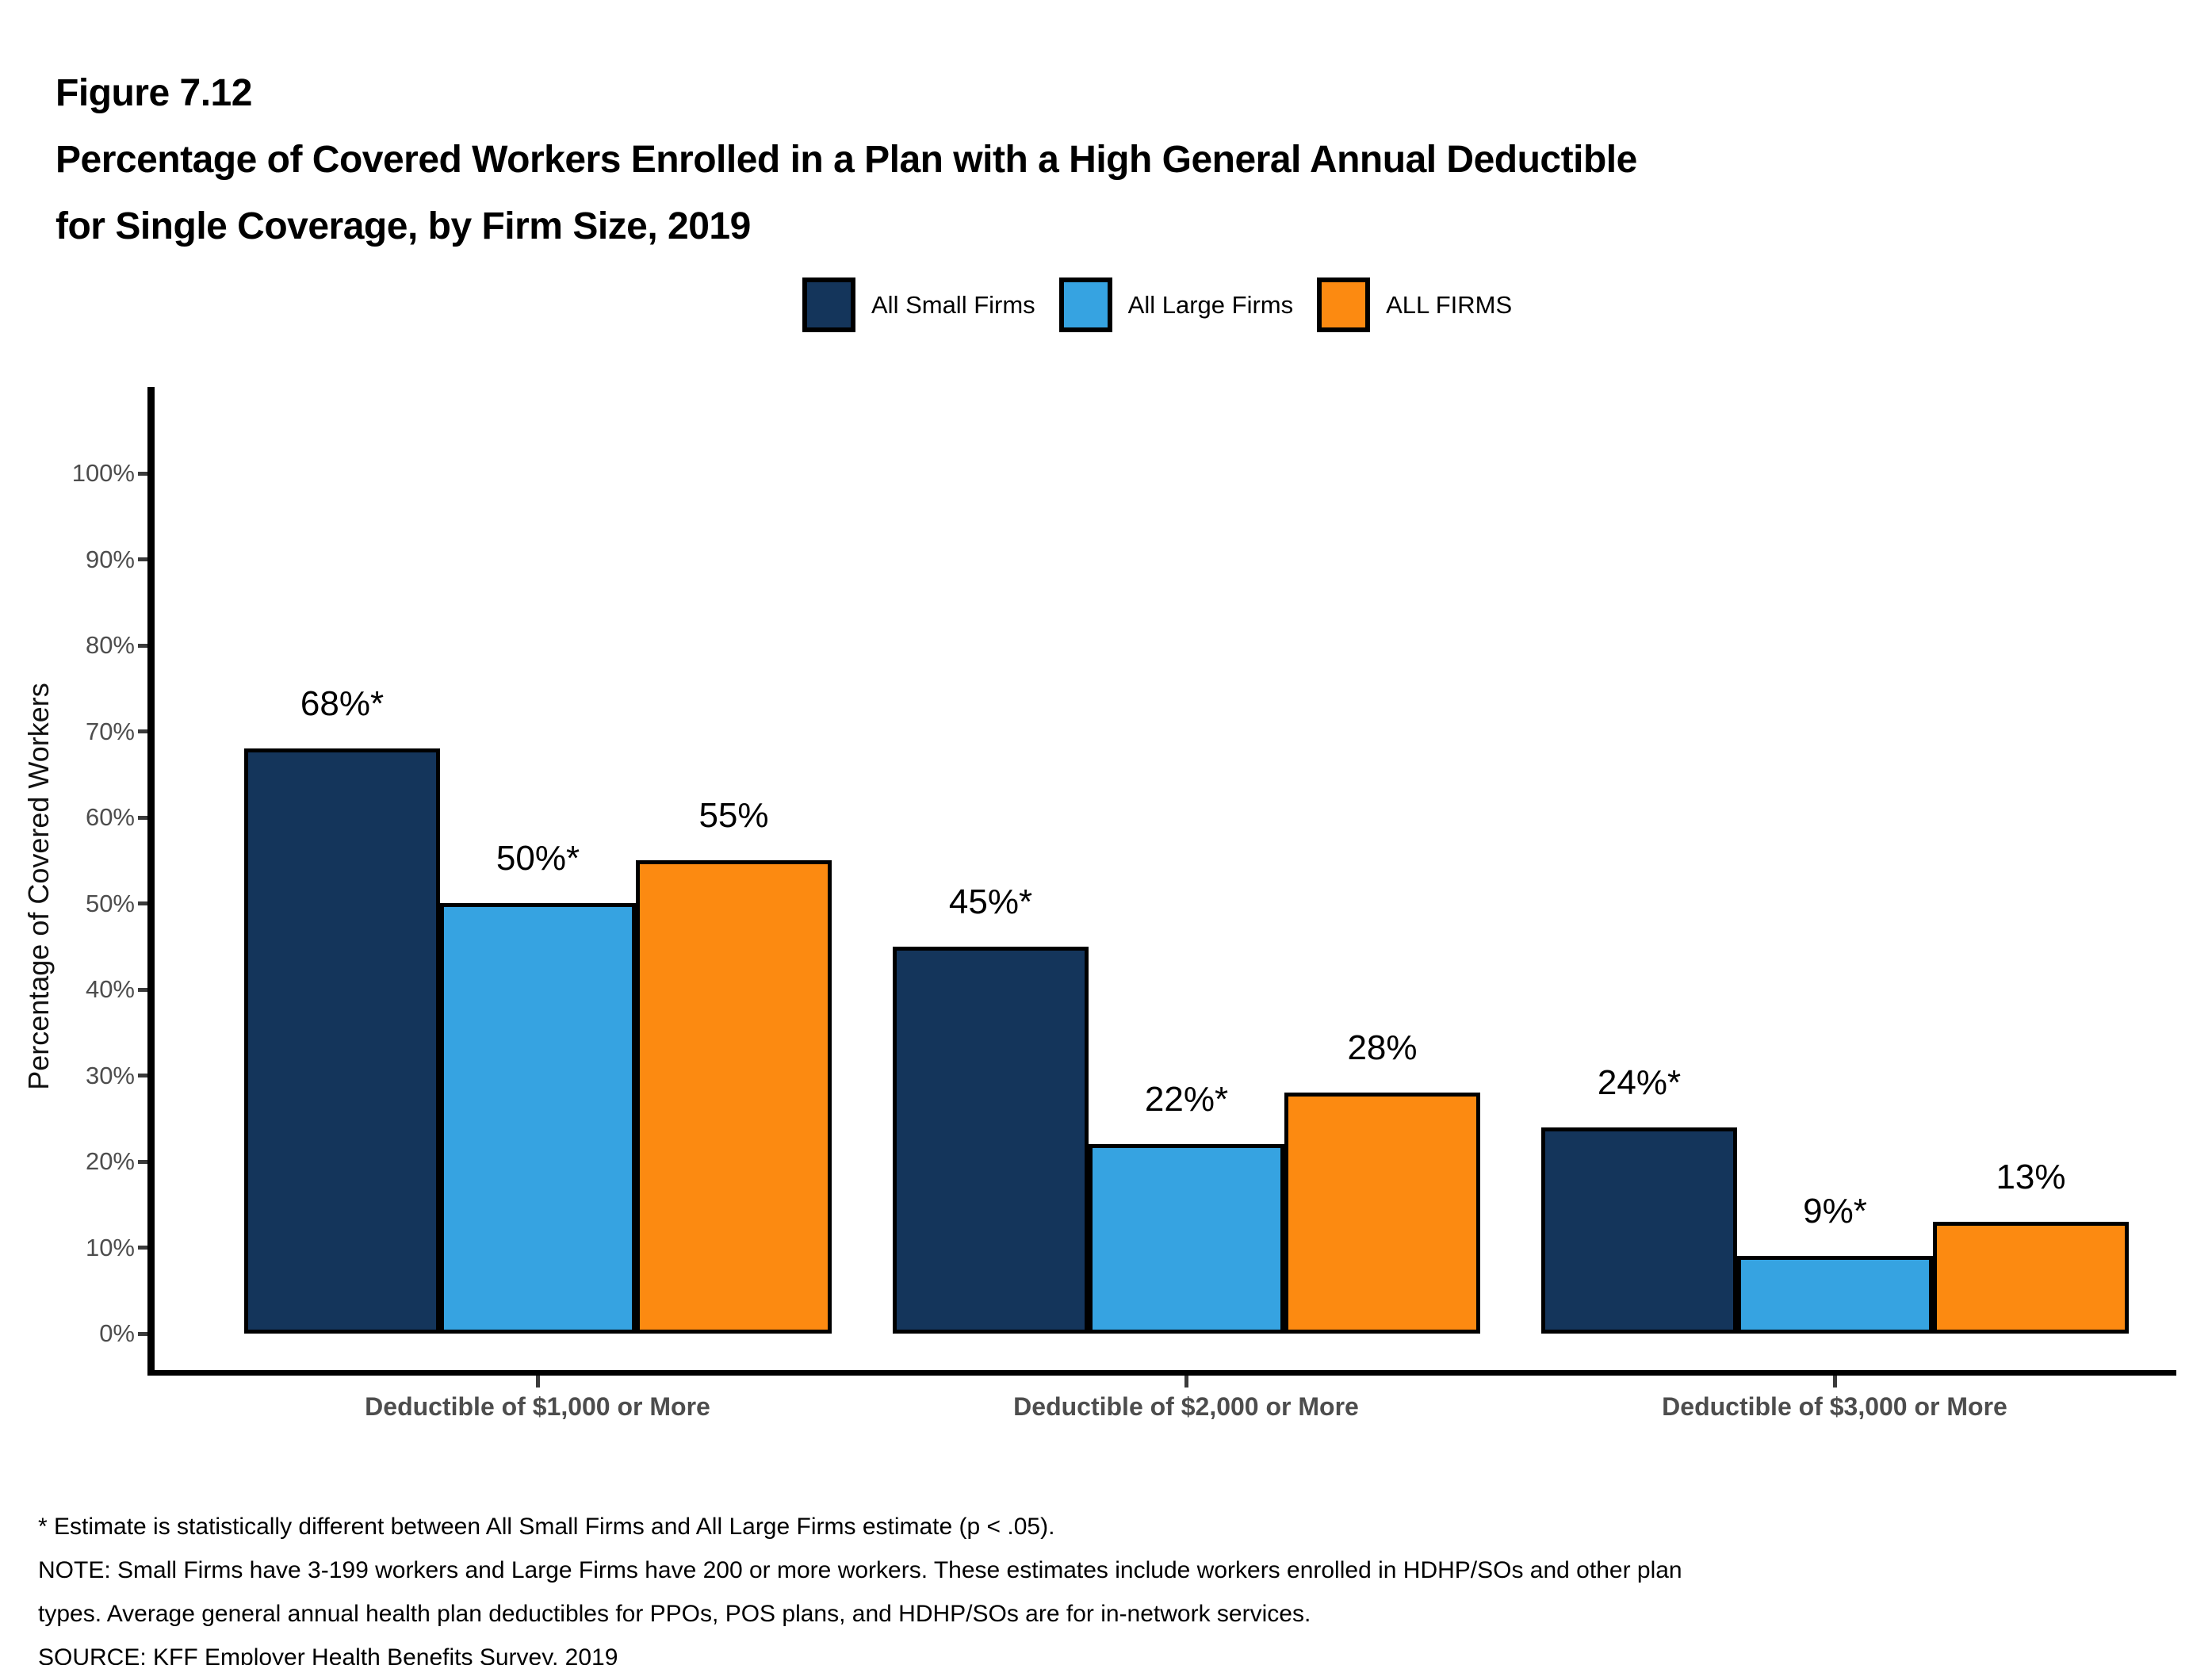 This screenshot has width=2212, height=1665. What do you see at coordinates (110, 645) in the screenshot?
I see `y-tick-label: 80%` at bounding box center [110, 645].